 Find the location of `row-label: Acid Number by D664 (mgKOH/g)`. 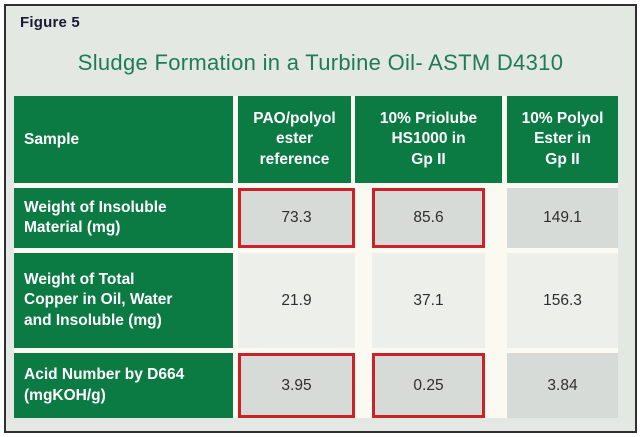

row-label: Acid Number by D664 (mgKOH/g) is located at coordinates (123, 385).